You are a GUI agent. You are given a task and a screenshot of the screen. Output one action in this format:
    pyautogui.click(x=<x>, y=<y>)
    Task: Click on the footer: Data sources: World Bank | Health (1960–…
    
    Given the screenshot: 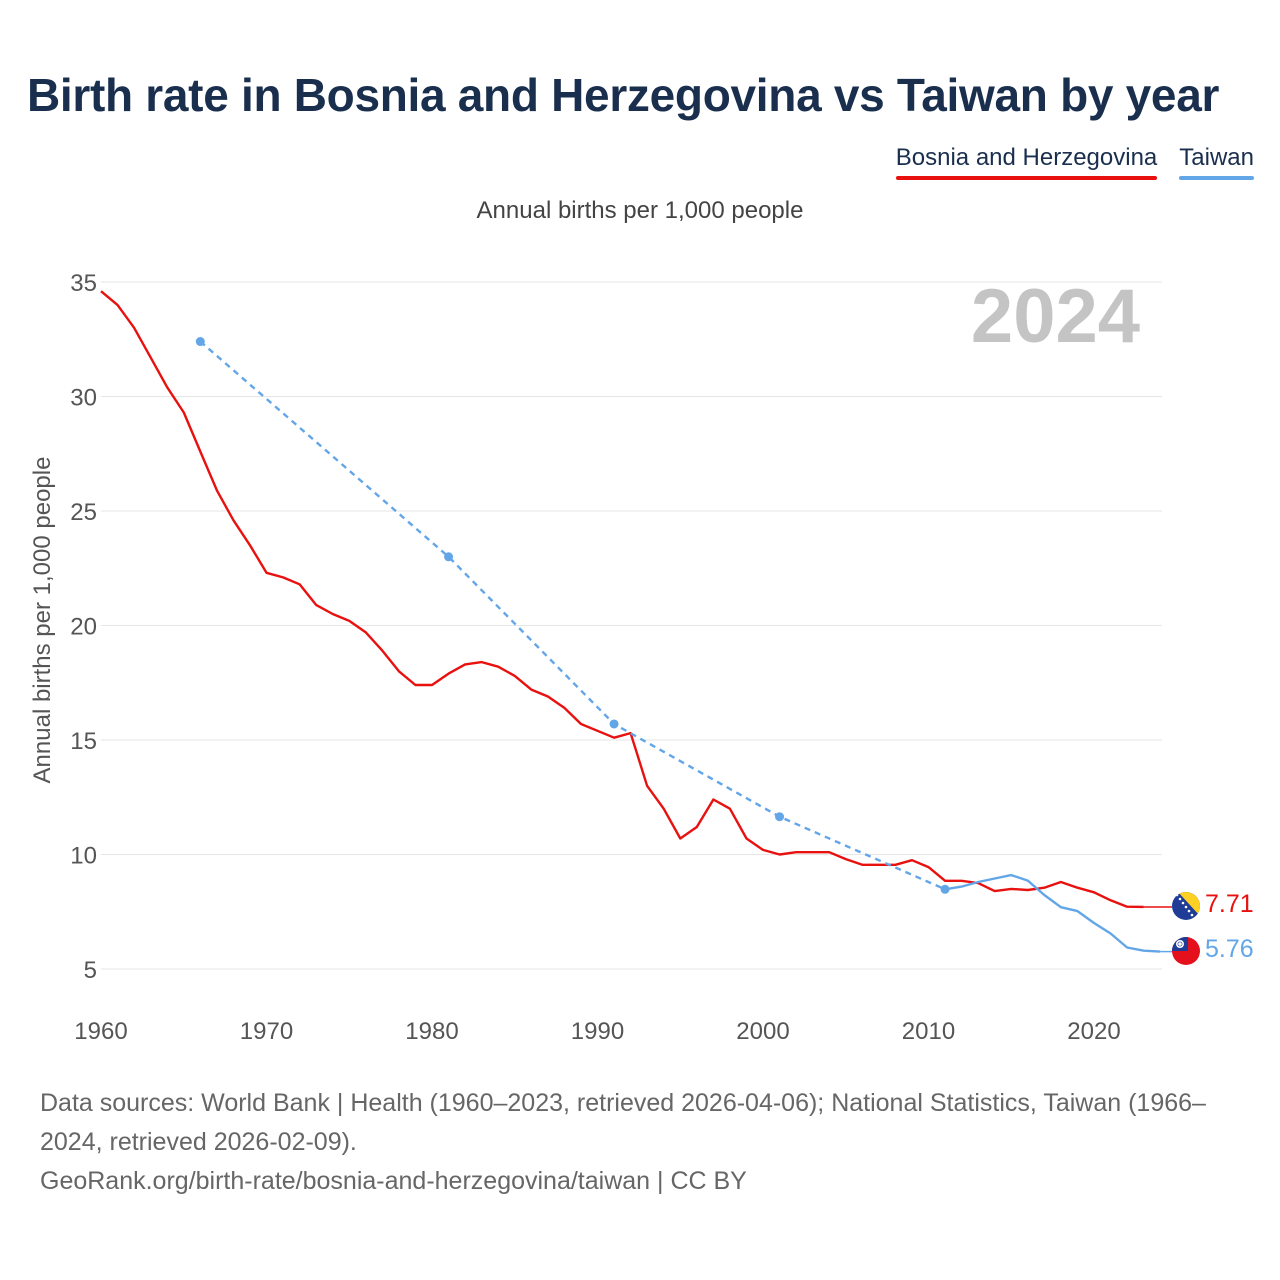 What is the action you would take?
    pyautogui.click(x=645, y=1142)
    